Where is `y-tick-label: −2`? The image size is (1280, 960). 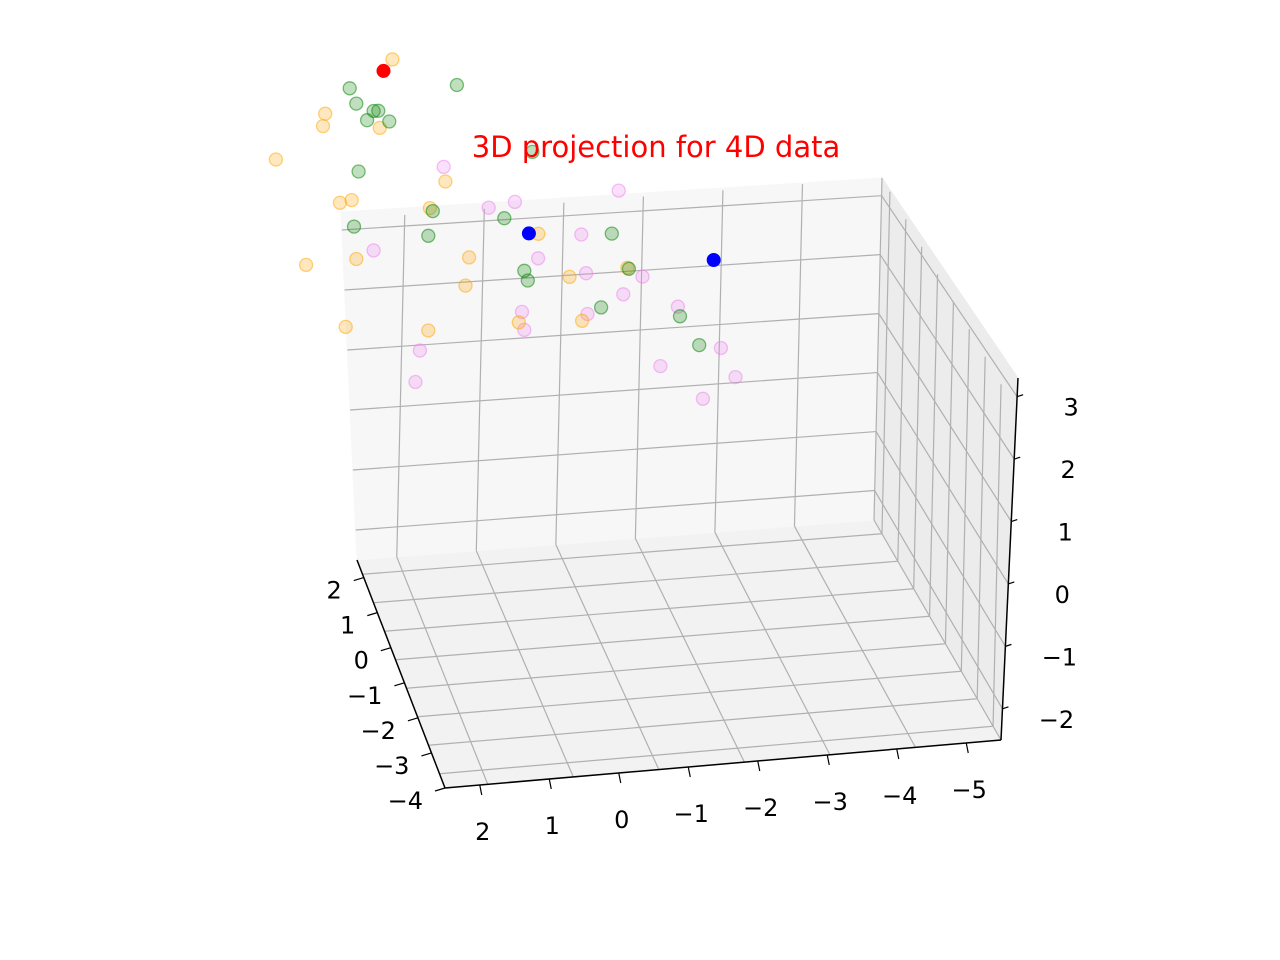 y-tick-label: −2 is located at coordinates (760, 808).